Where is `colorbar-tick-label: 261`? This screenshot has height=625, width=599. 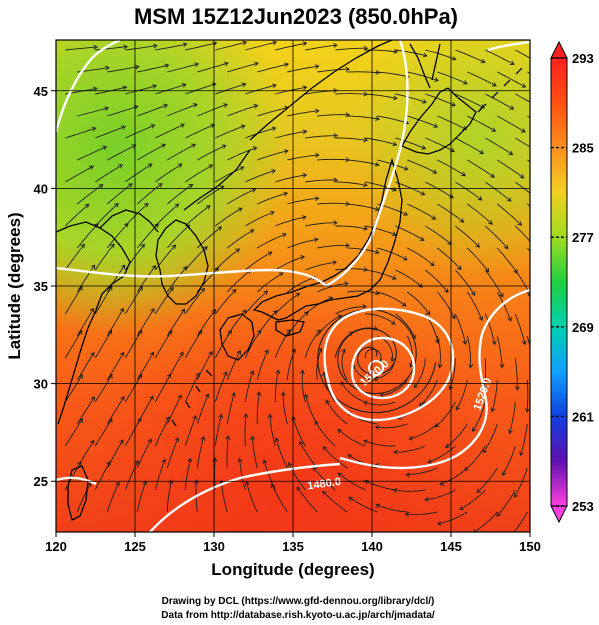 colorbar-tick-label: 261 is located at coordinates (583, 416).